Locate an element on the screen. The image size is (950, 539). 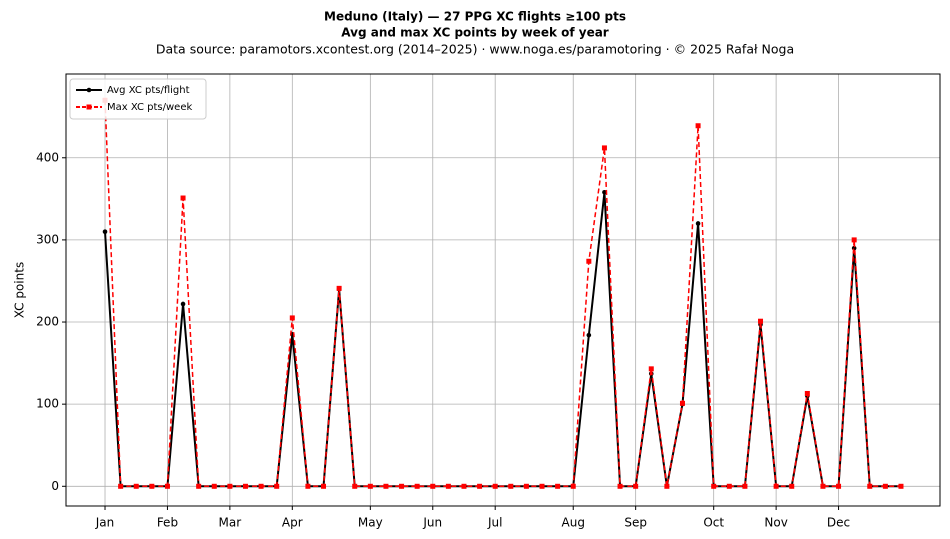
x-tick-label: Jun is located at coordinates (432, 523).